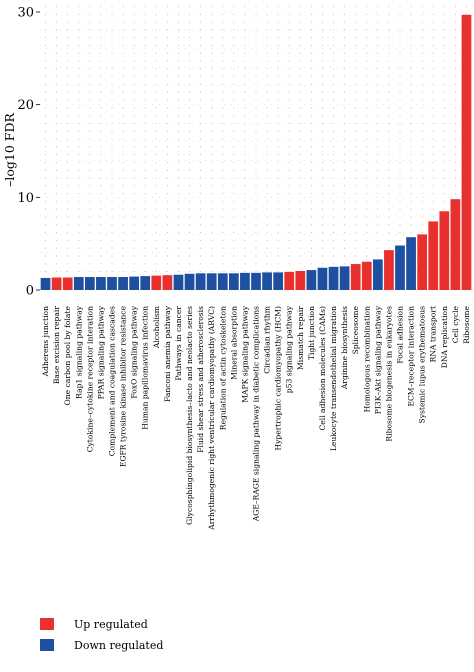 The image size is (474, 672). I want to click on x-tick-label: Fluid shear stress and atherosclerosis, so click(200, 379).